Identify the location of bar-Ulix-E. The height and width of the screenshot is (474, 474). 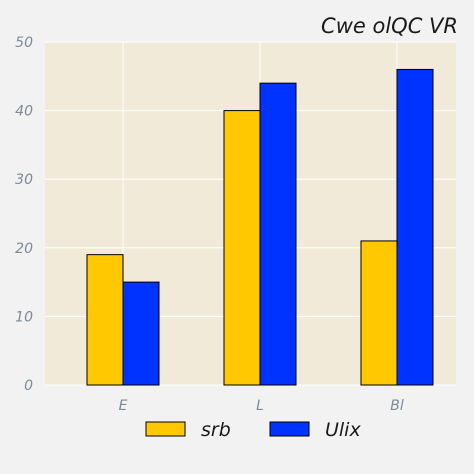
(141, 333).